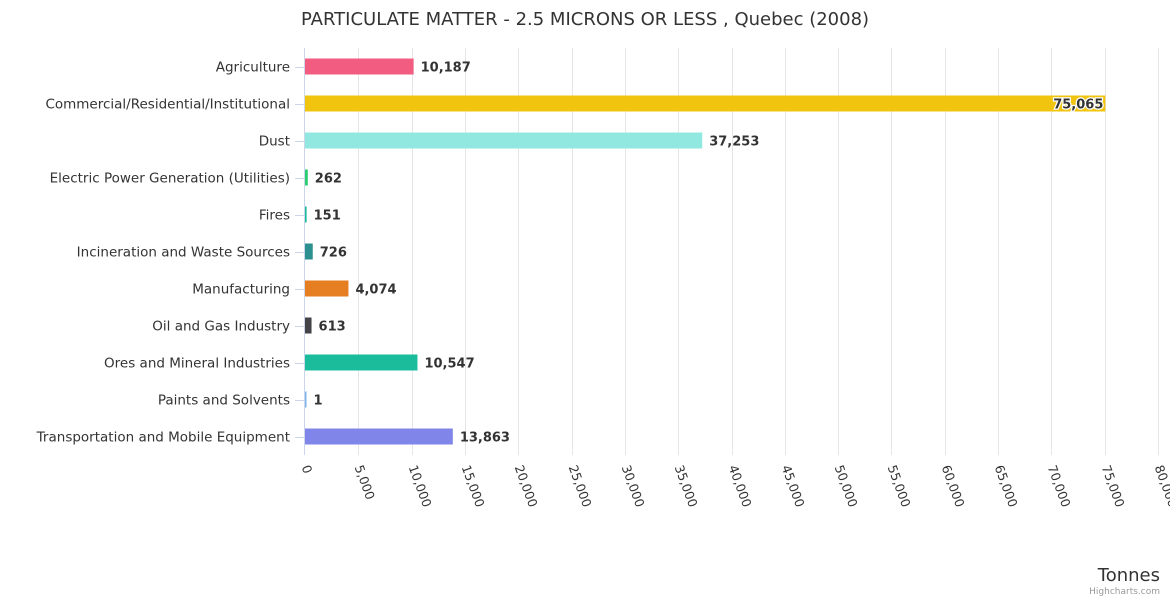 This screenshot has width=1170, height=600. What do you see at coordinates (274, 216) in the screenshot?
I see `category-label: Fires` at bounding box center [274, 216].